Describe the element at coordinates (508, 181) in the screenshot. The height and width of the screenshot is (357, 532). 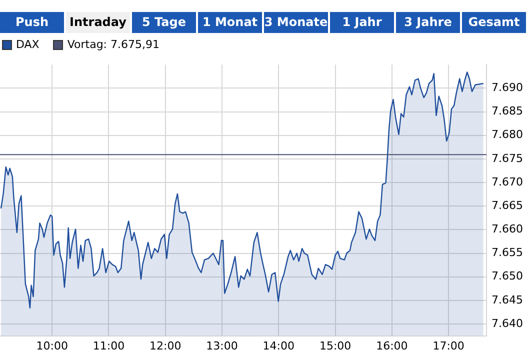
I see `y-tick-label: 7.670` at that location.